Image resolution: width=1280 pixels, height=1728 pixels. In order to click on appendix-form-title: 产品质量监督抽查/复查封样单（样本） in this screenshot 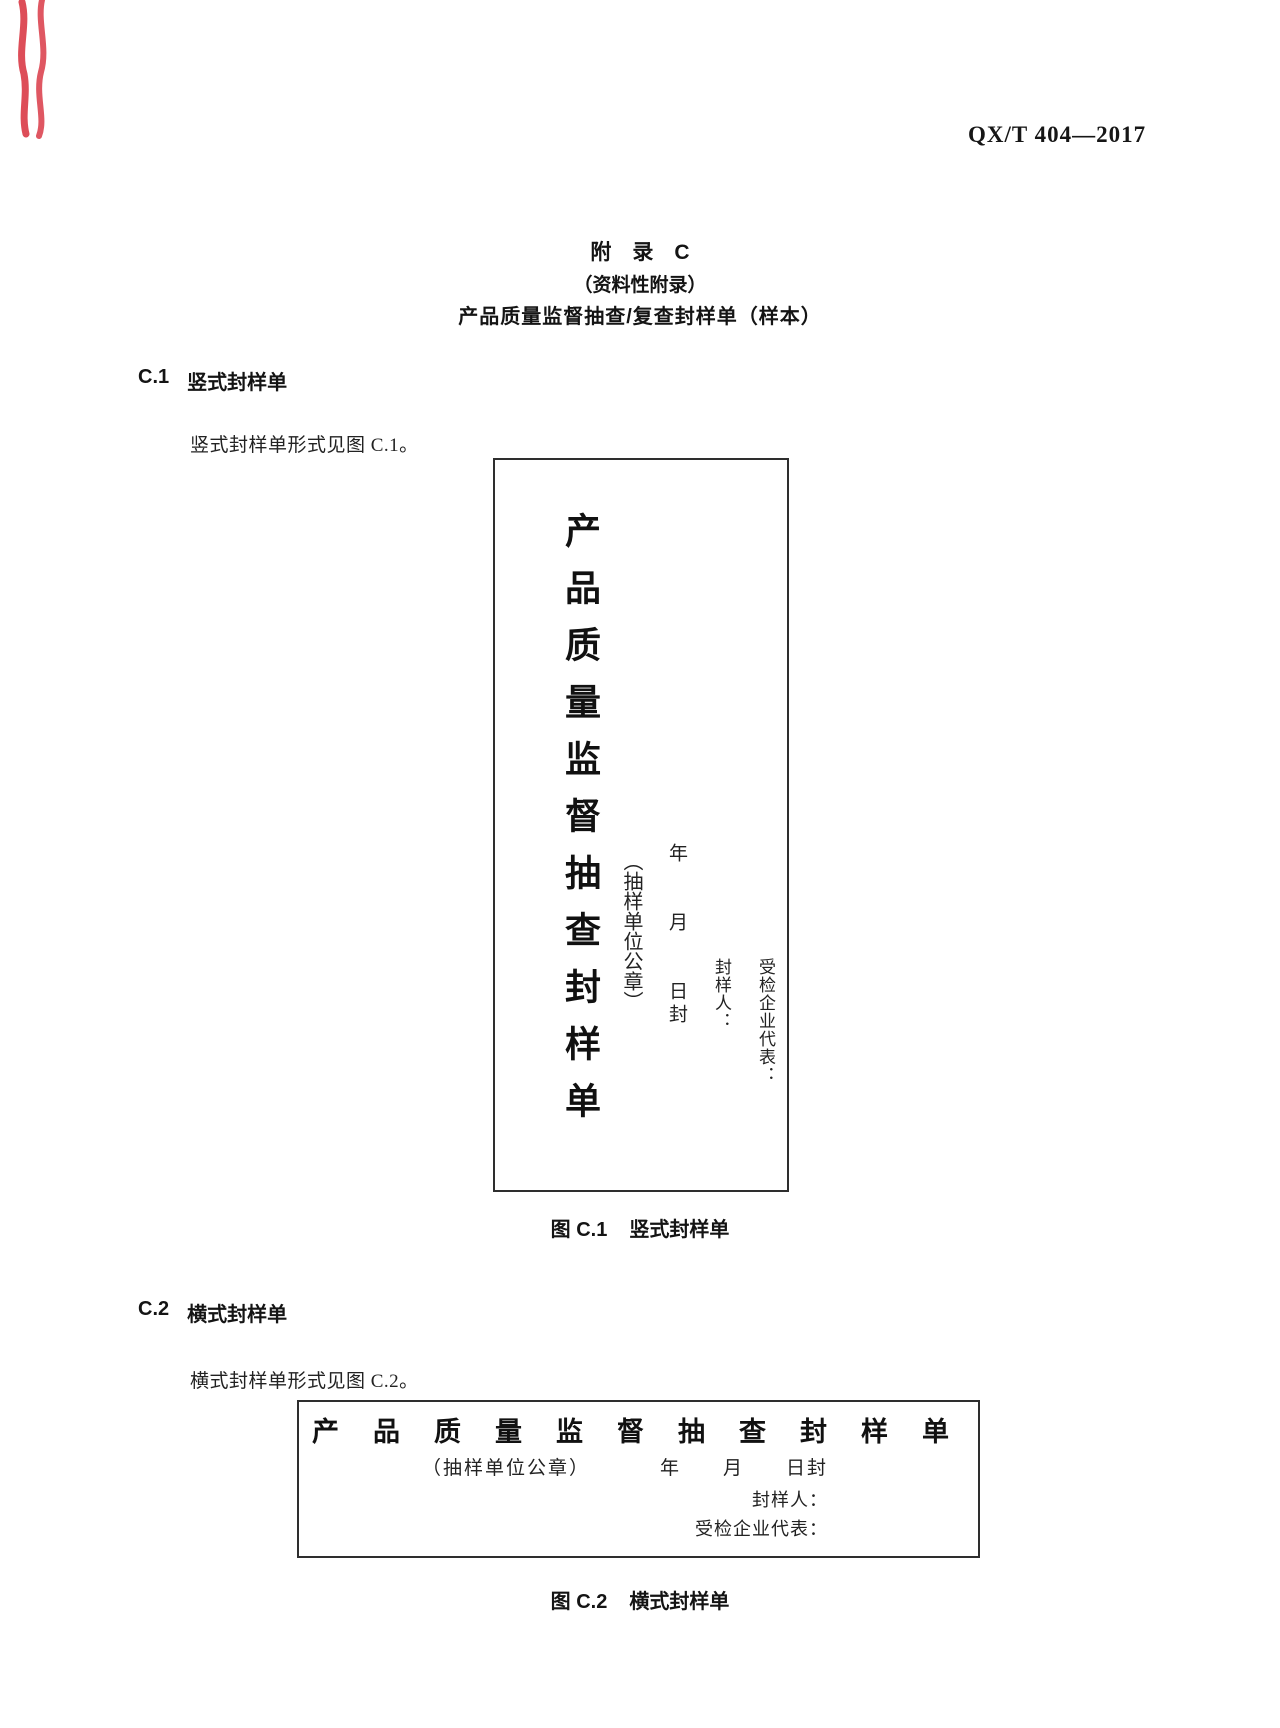, I will do `click(640, 317)`.